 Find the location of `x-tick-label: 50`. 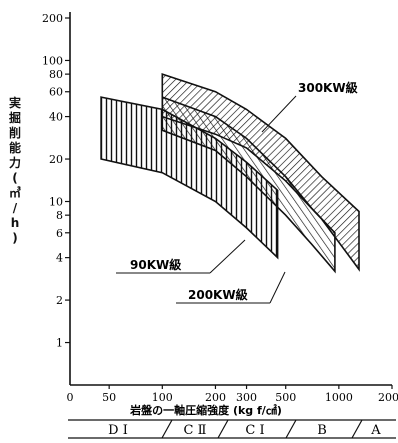

x-tick-label: 50 is located at coordinates (109, 397).